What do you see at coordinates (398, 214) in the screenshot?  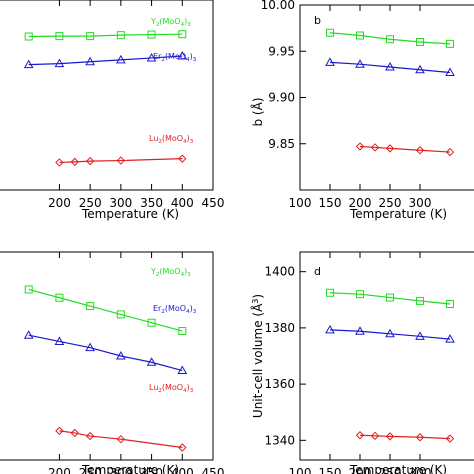 I see `panel-b-xlabel: Temperature (K)` at bounding box center [398, 214].